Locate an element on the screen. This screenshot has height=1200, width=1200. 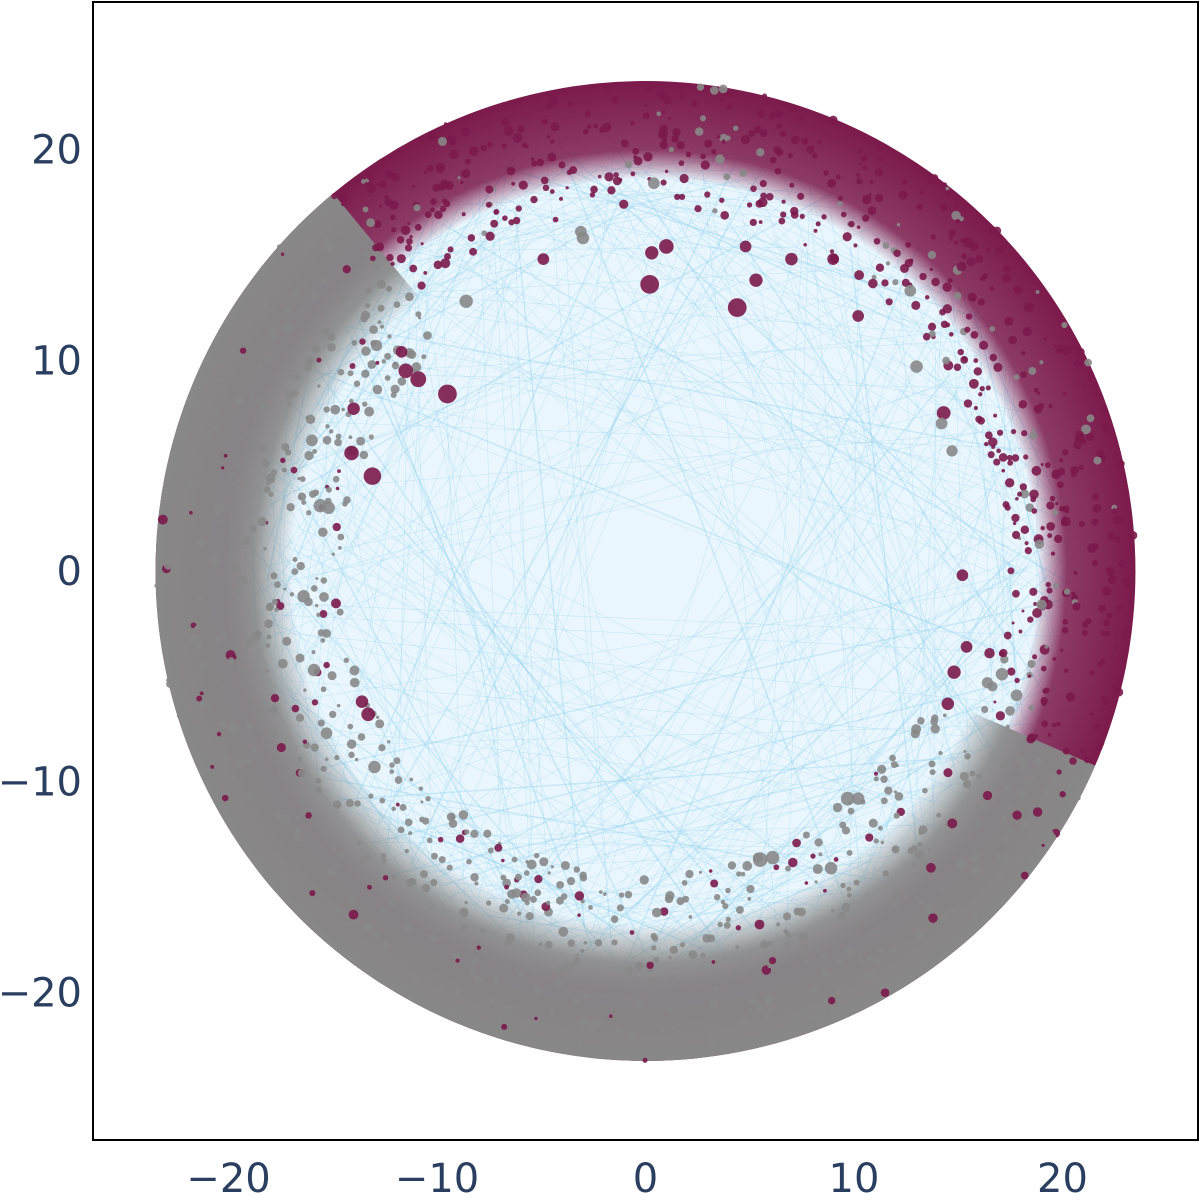
y-axis-ticks: 20 10 0 −10 −20 is located at coordinates (41, 572).